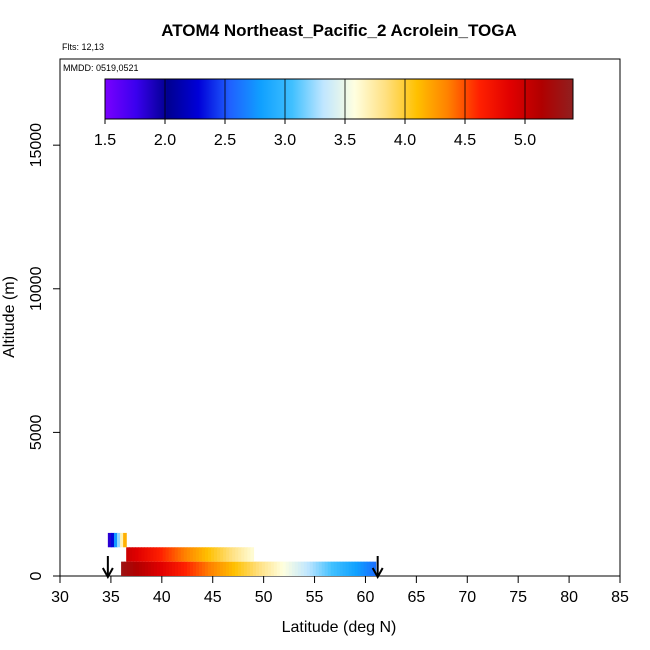 Image resolution: width=650 pixels, height=650 pixels. I want to click on x-tick-label: 45, so click(213, 597).